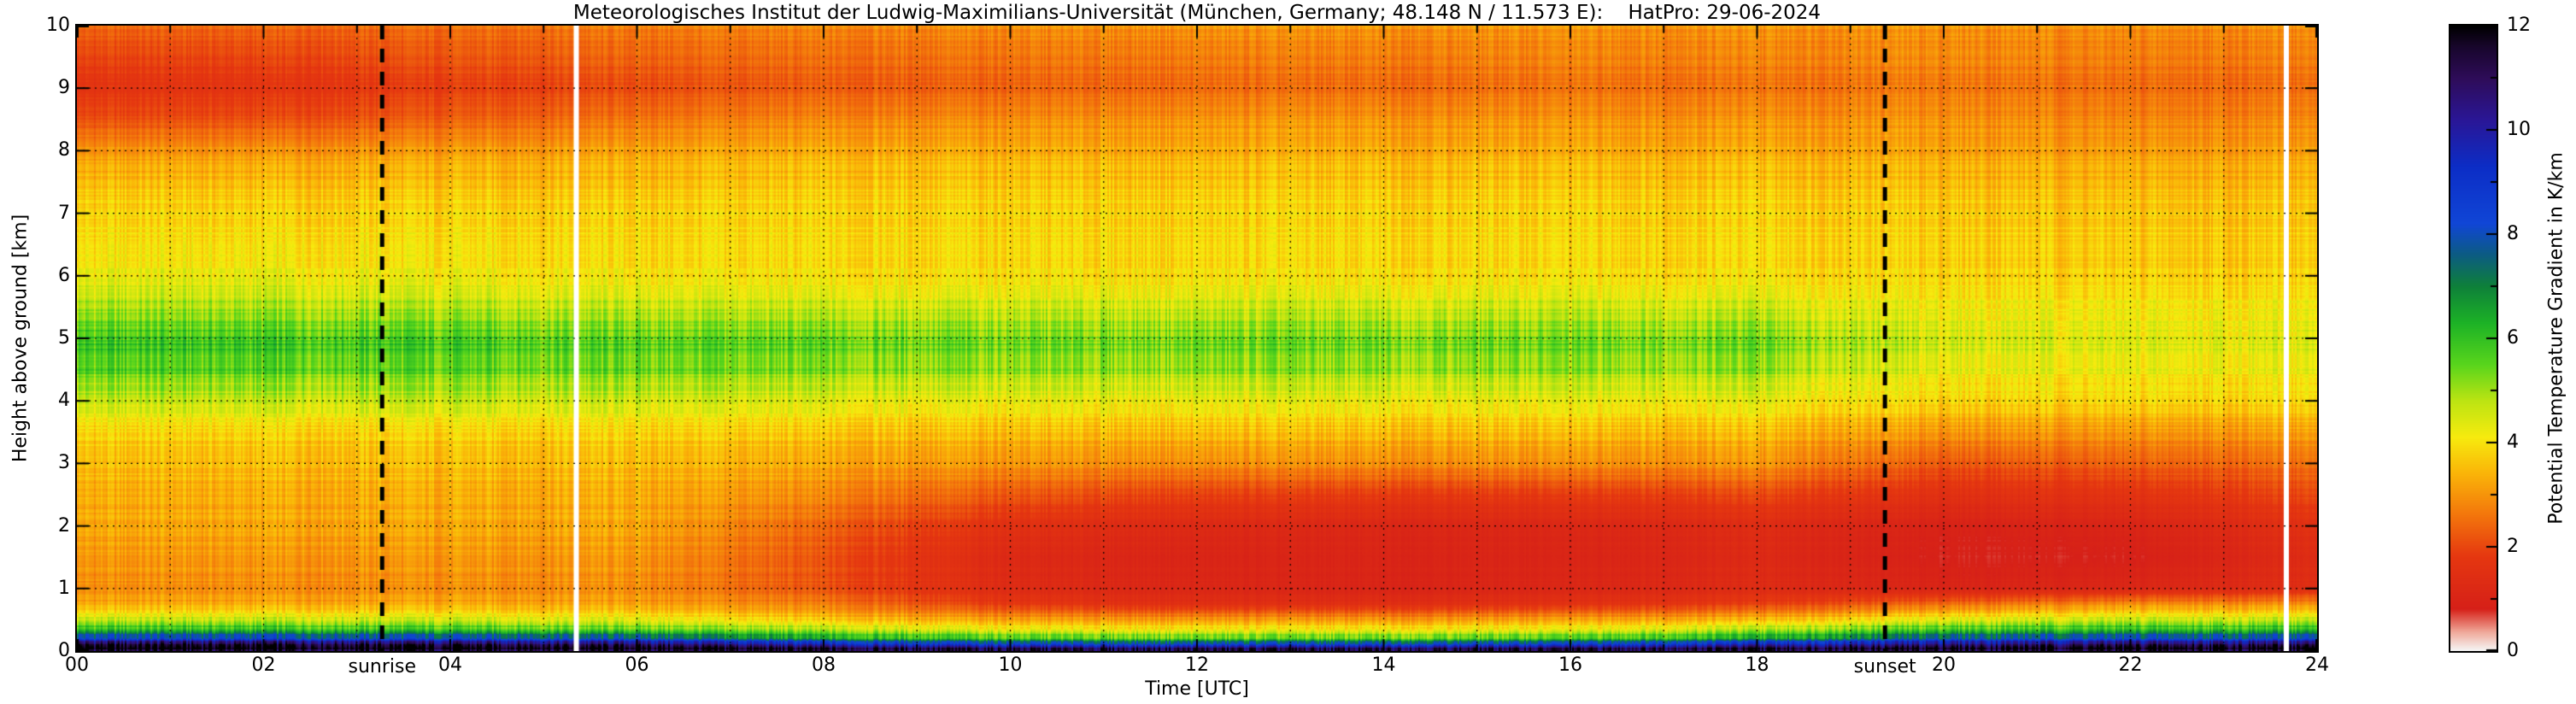 Image resolution: width=2576 pixels, height=704 pixels. Describe the element at coordinates (64, 401) in the screenshot. I see `y-tick-label: 4` at that location.